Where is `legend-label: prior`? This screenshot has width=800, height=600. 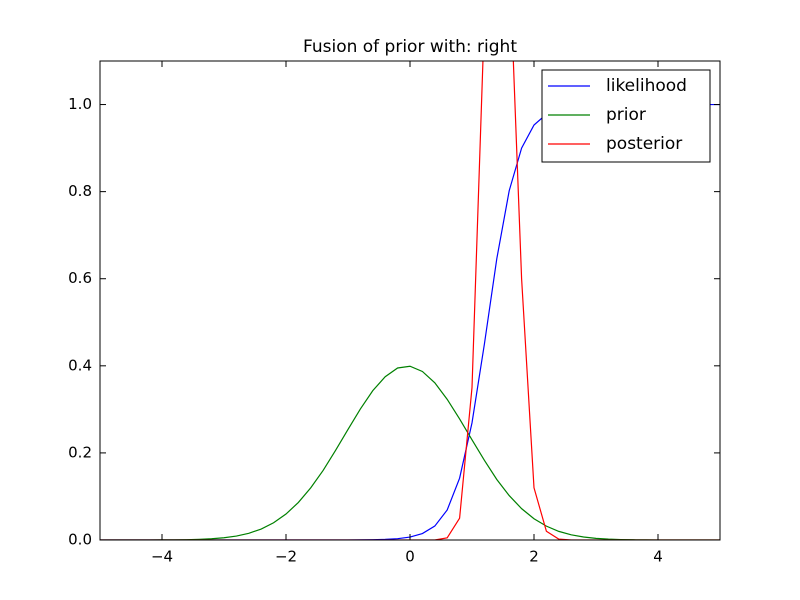 legend-label: prior is located at coordinates (626, 115).